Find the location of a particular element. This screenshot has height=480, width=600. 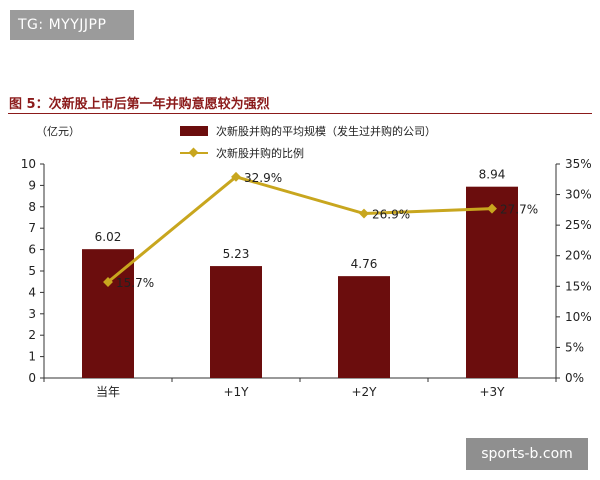

bar-value-label: 6.02 is located at coordinates (108, 237).